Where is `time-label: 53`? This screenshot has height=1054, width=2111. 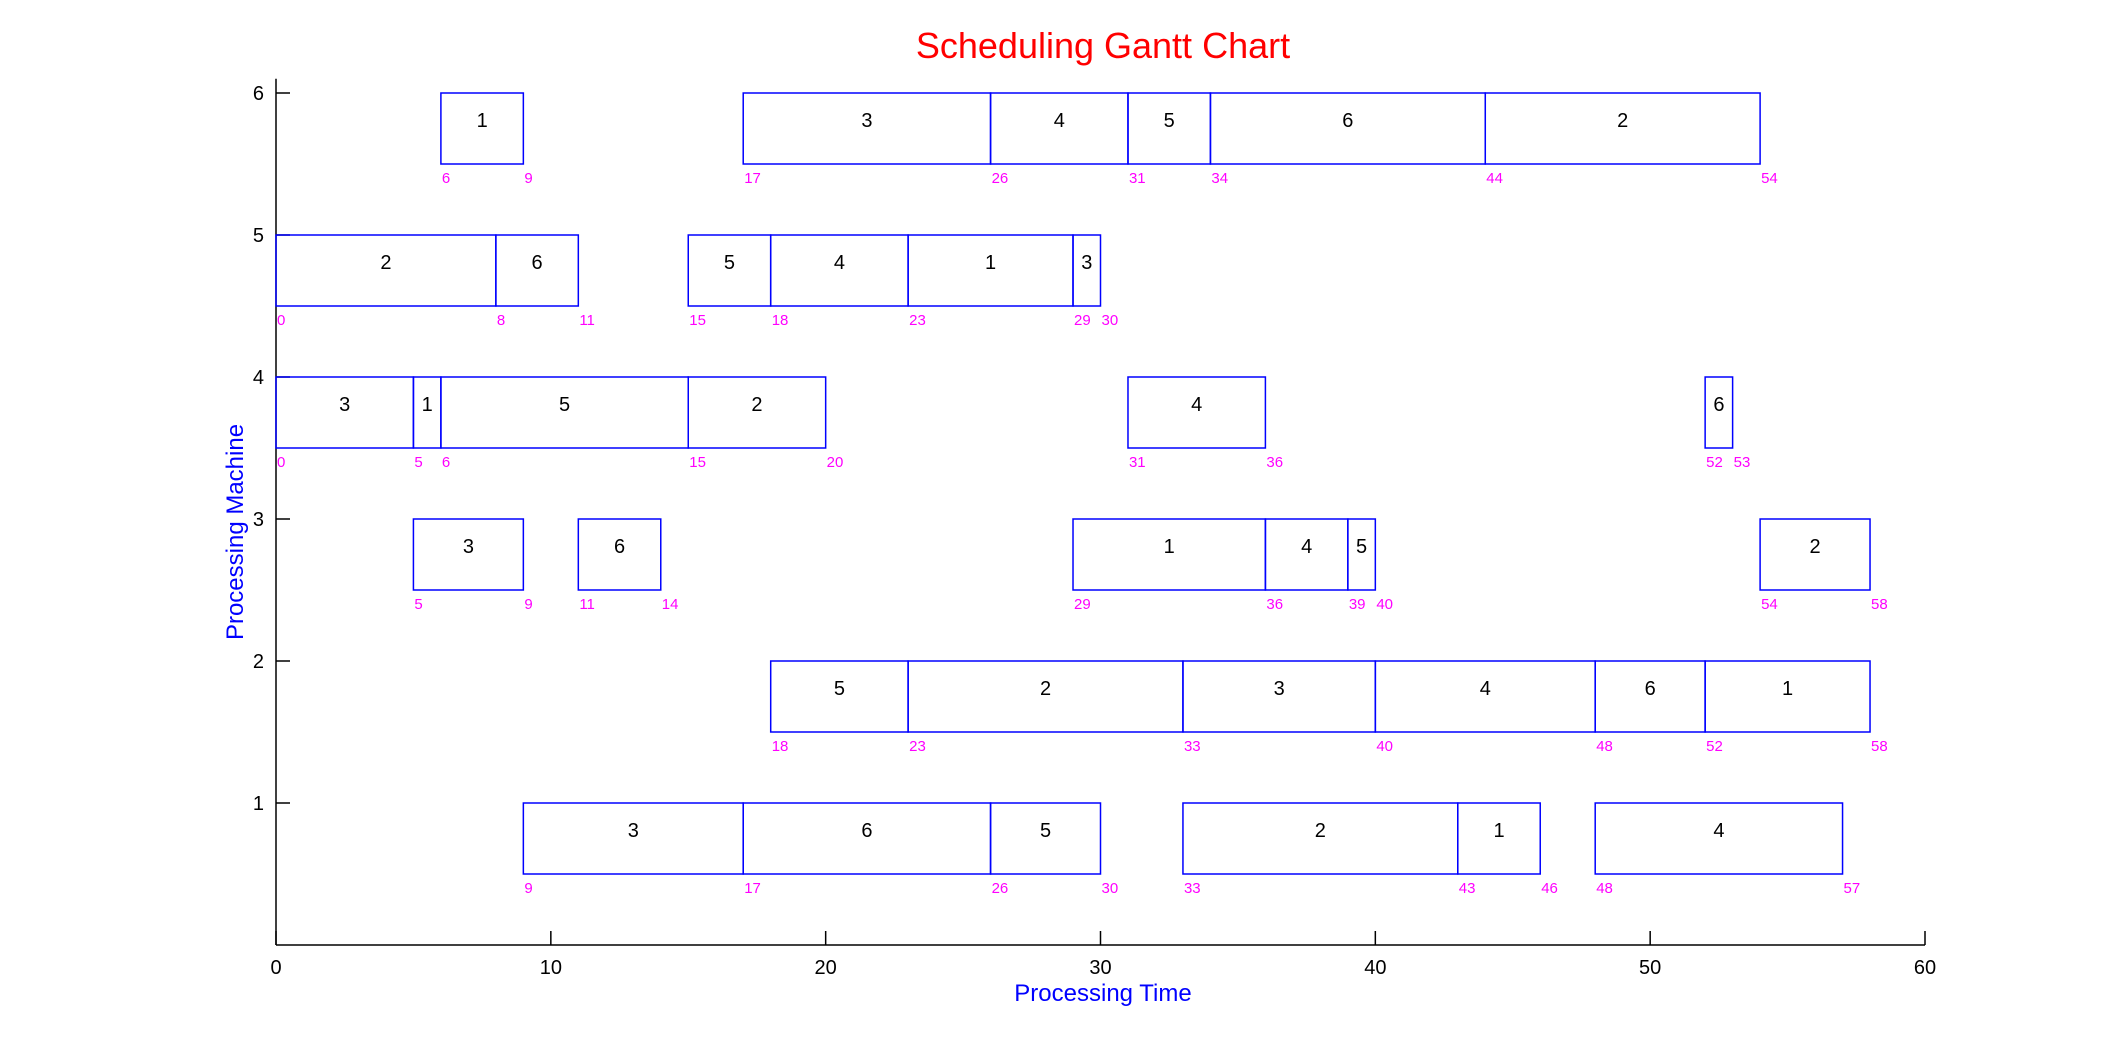 time-label: 53 is located at coordinates (1742, 462).